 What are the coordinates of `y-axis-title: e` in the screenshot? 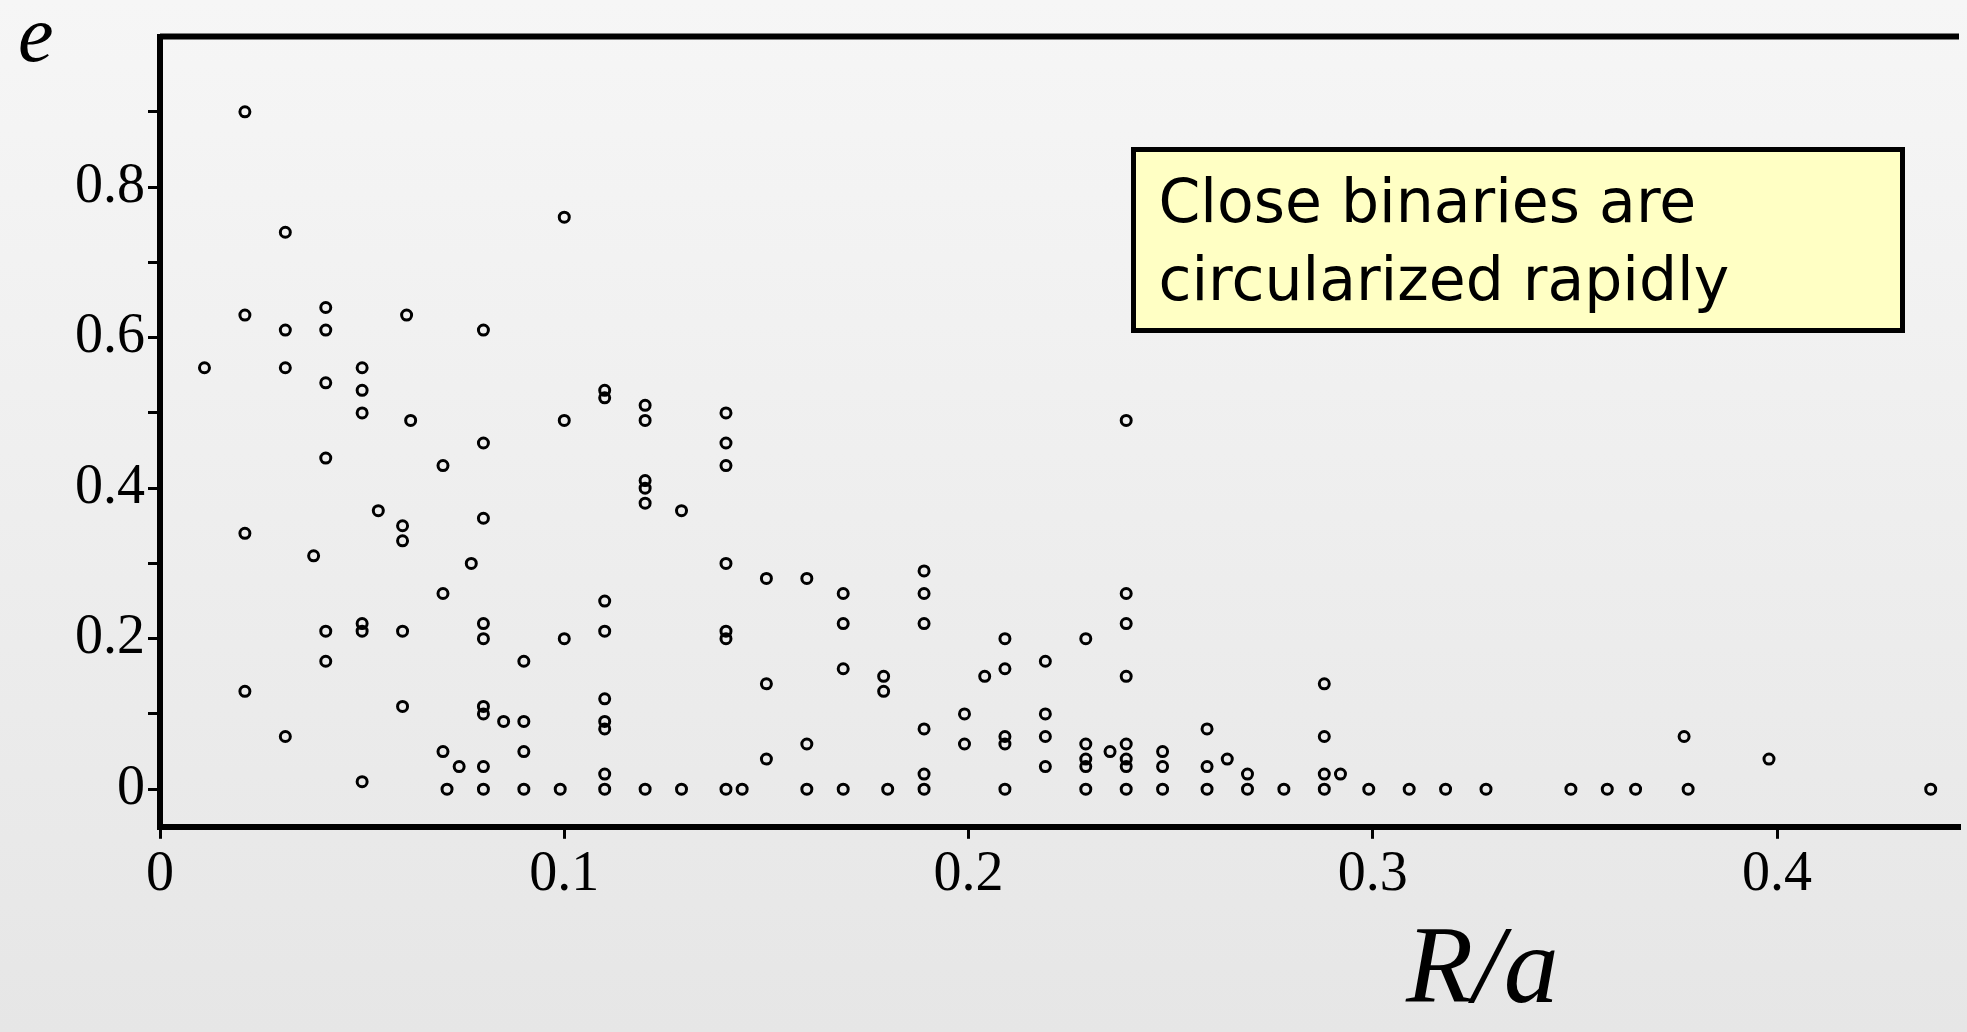 It's located at (36, 39).